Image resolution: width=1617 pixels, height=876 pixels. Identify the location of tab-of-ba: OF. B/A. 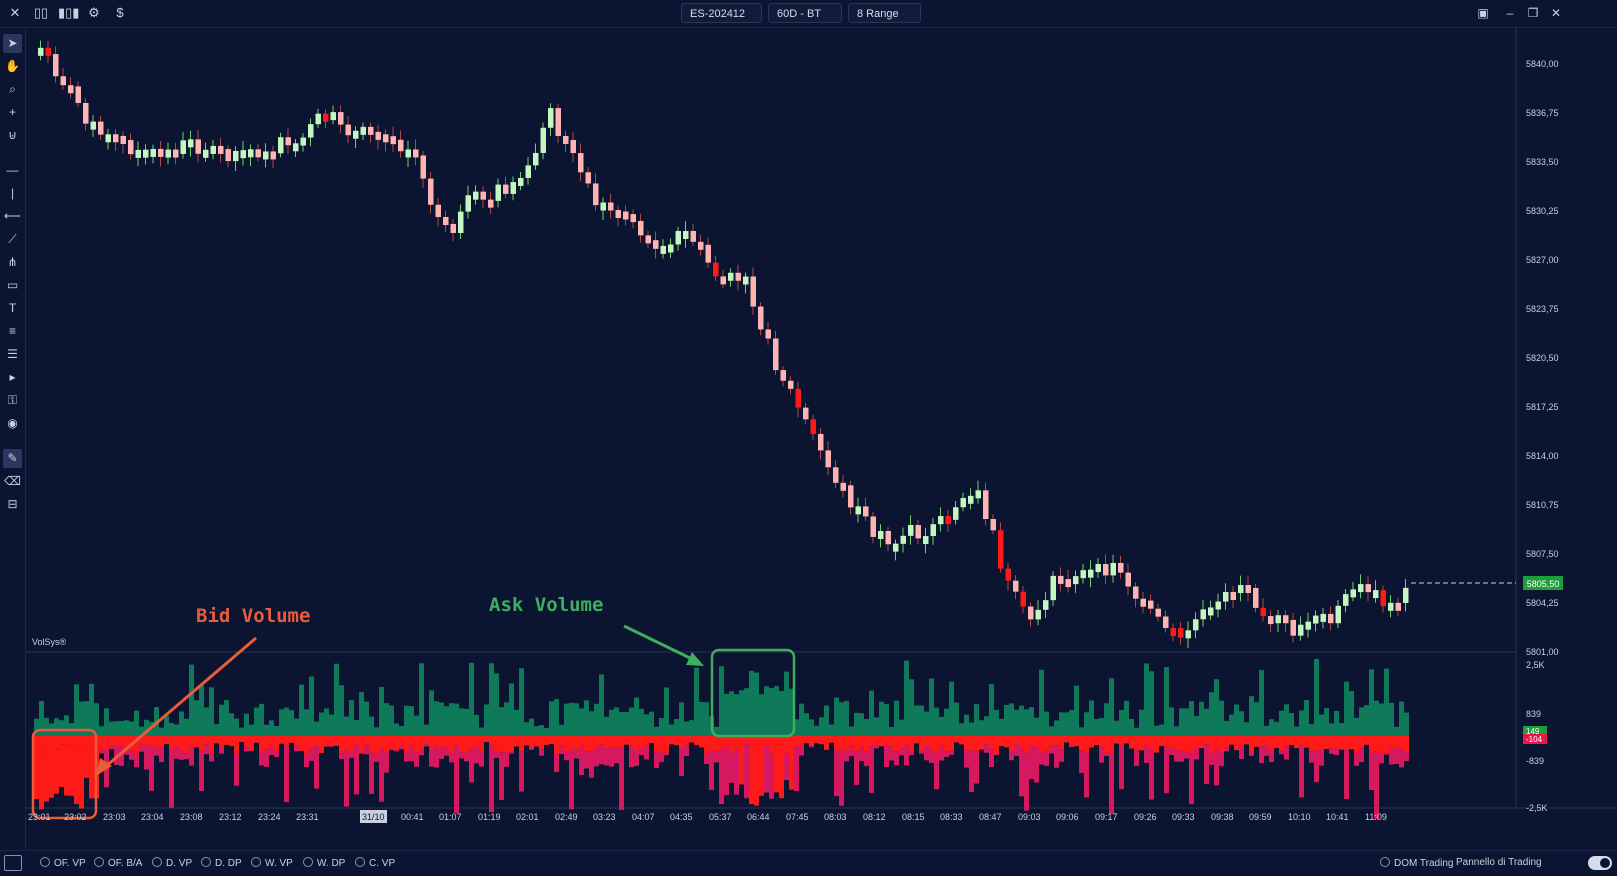
(118, 863).